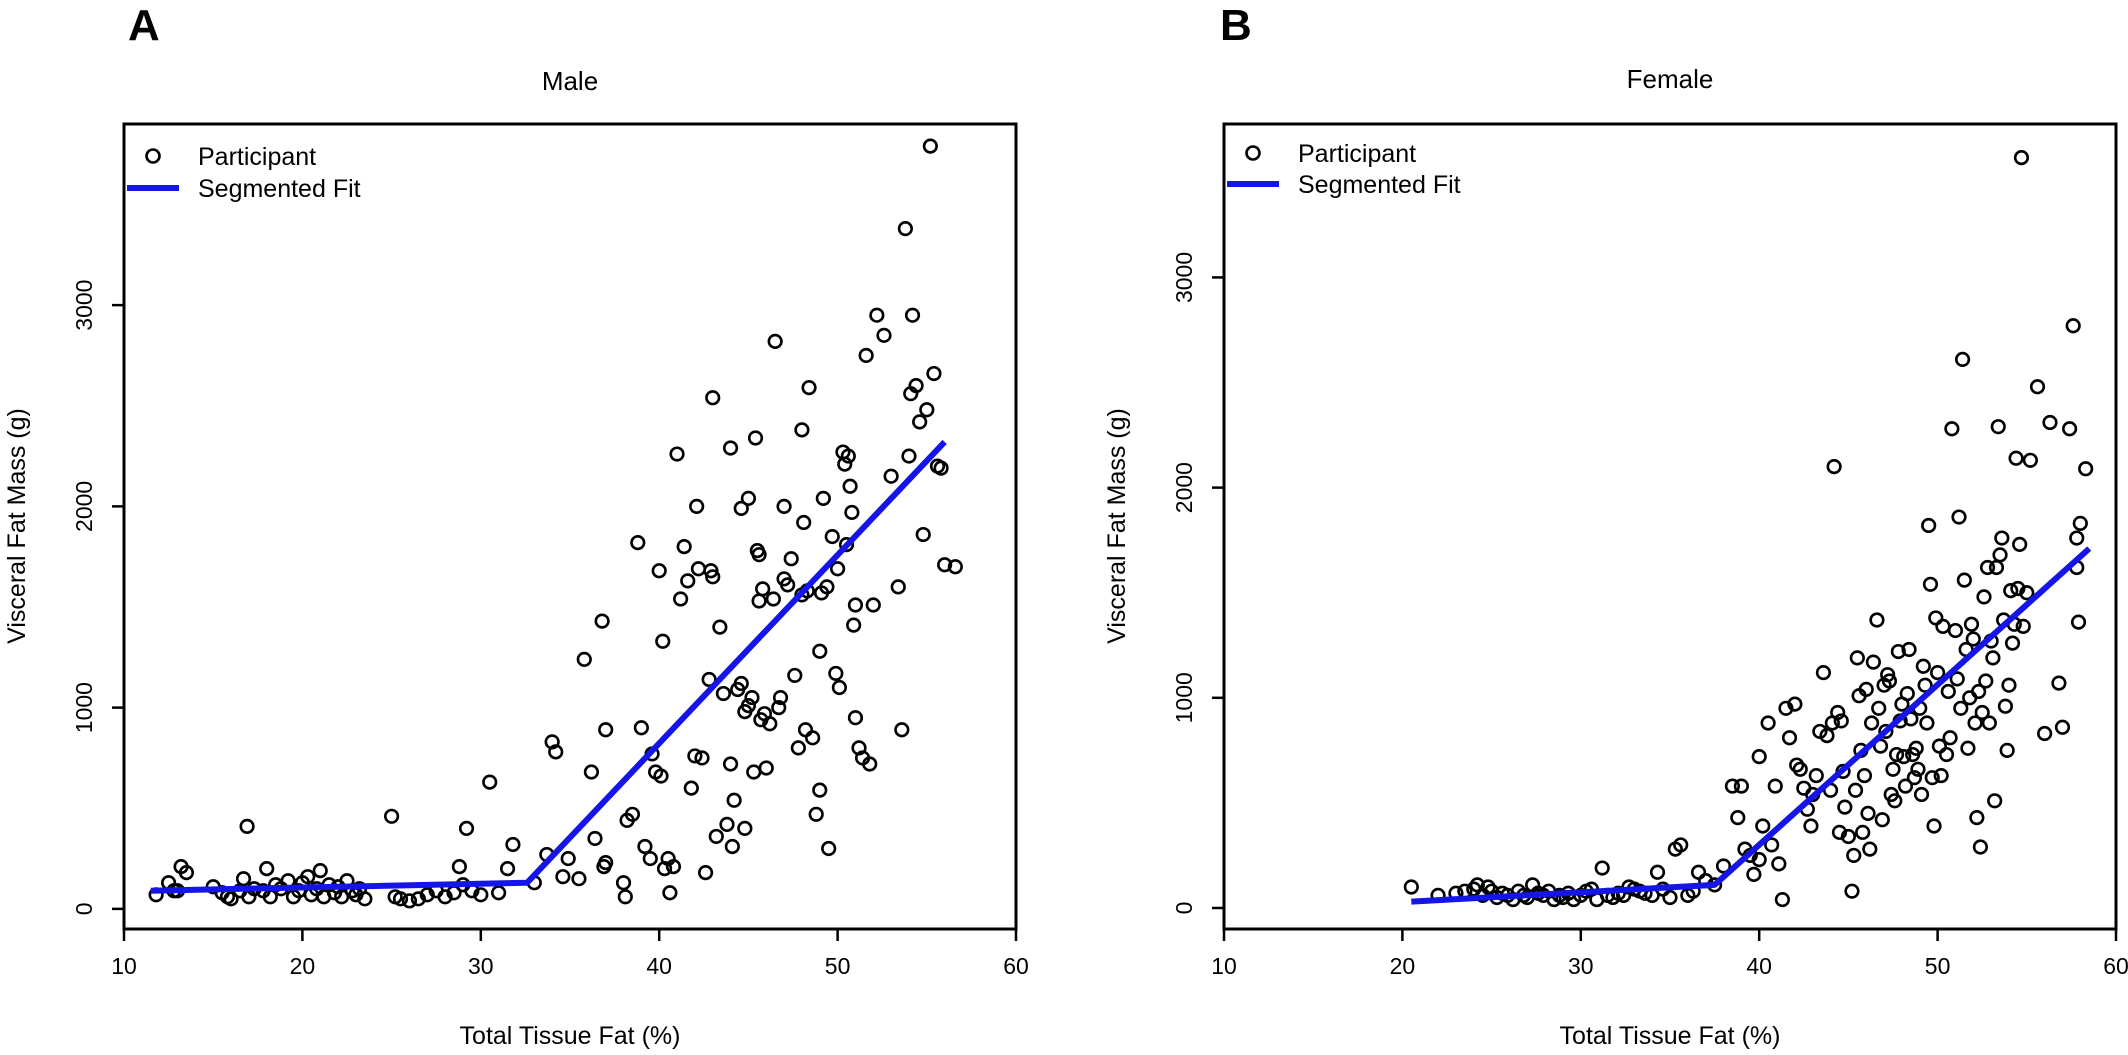 This screenshot has height=1055, width=2128. What do you see at coordinates (17, 526) in the screenshot?
I see `y-axis-label: Visceral Fat Mass (g)` at bounding box center [17, 526].